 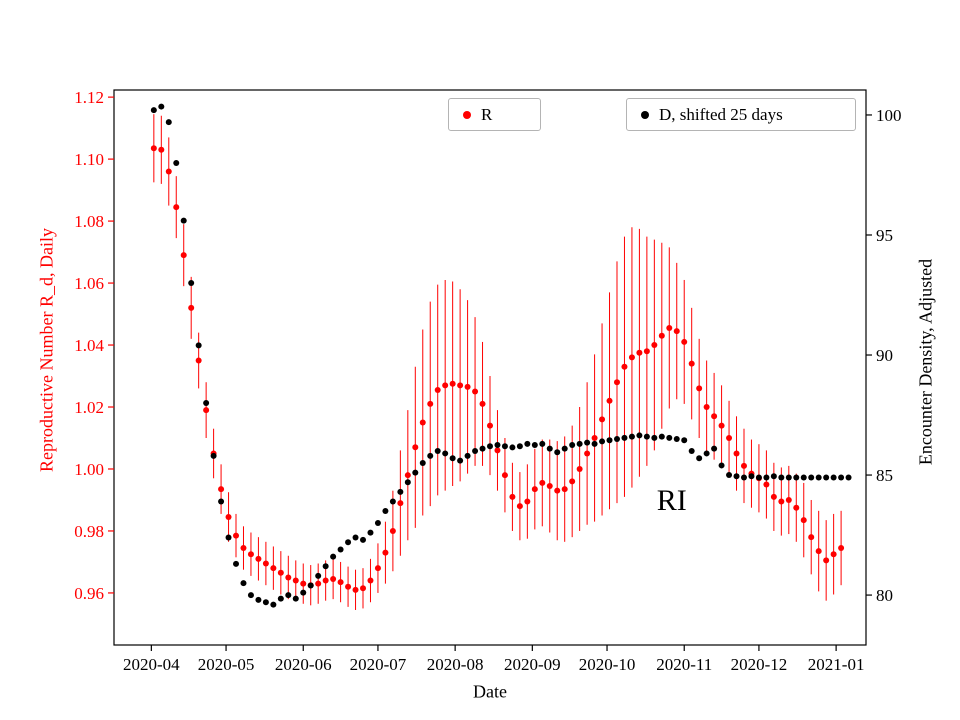 What do you see at coordinates (46, 350) in the screenshot?
I see `left-y-axis-label: Reproductive Number R_d, Daily` at bounding box center [46, 350].